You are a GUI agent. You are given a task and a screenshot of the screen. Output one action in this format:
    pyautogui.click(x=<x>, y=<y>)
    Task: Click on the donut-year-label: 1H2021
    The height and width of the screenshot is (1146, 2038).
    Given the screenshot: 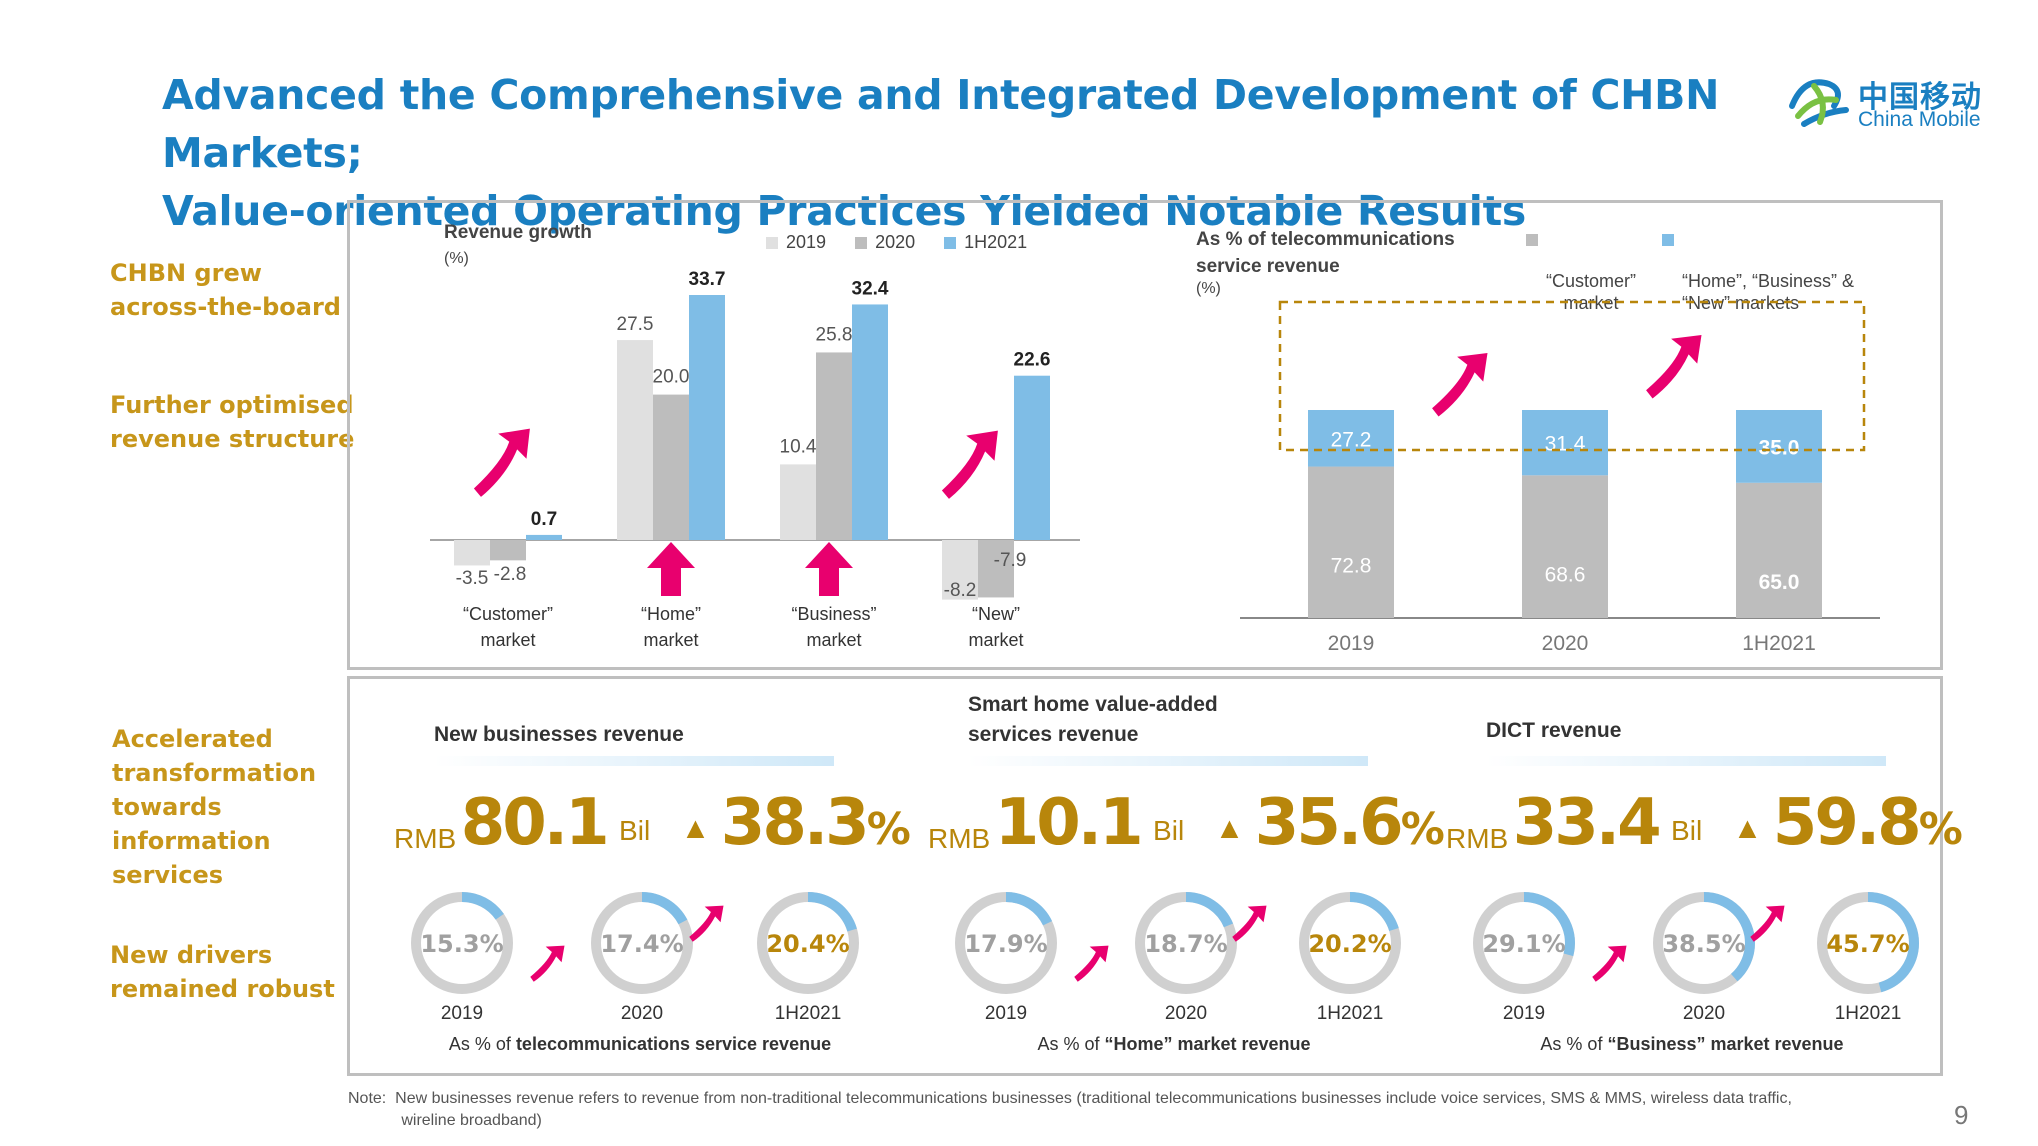 What is the action you would take?
    pyautogui.click(x=1868, y=1011)
    